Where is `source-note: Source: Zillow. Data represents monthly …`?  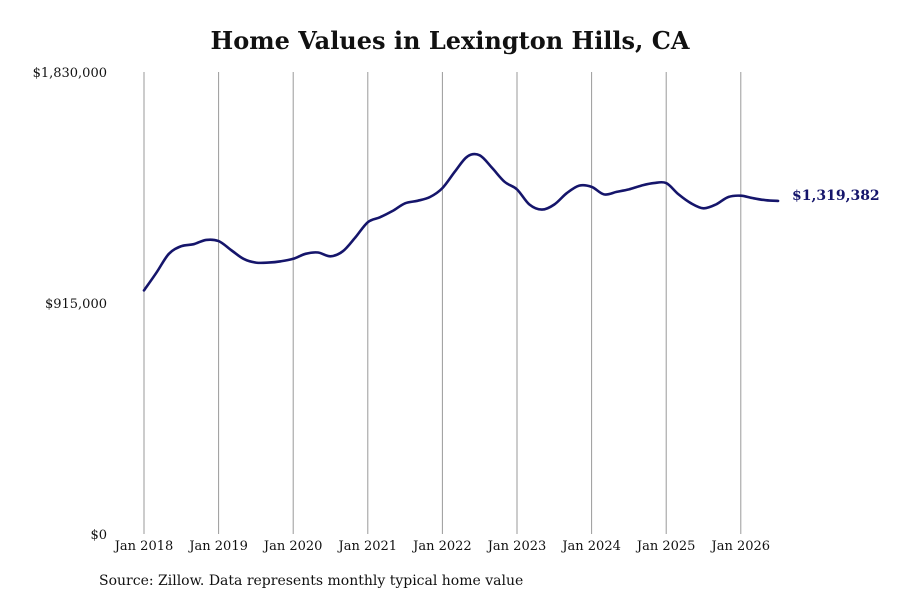 source-note: Source: Zillow. Data represents monthly … is located at coordinates (311, 581).